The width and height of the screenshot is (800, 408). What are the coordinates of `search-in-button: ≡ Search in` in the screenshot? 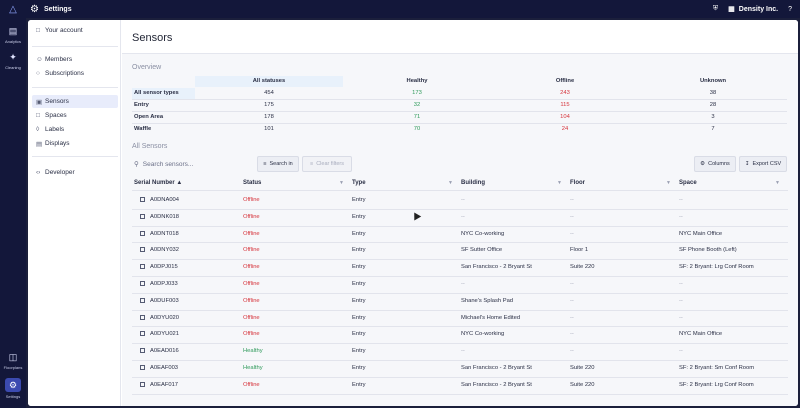 It's located at (278, 164).